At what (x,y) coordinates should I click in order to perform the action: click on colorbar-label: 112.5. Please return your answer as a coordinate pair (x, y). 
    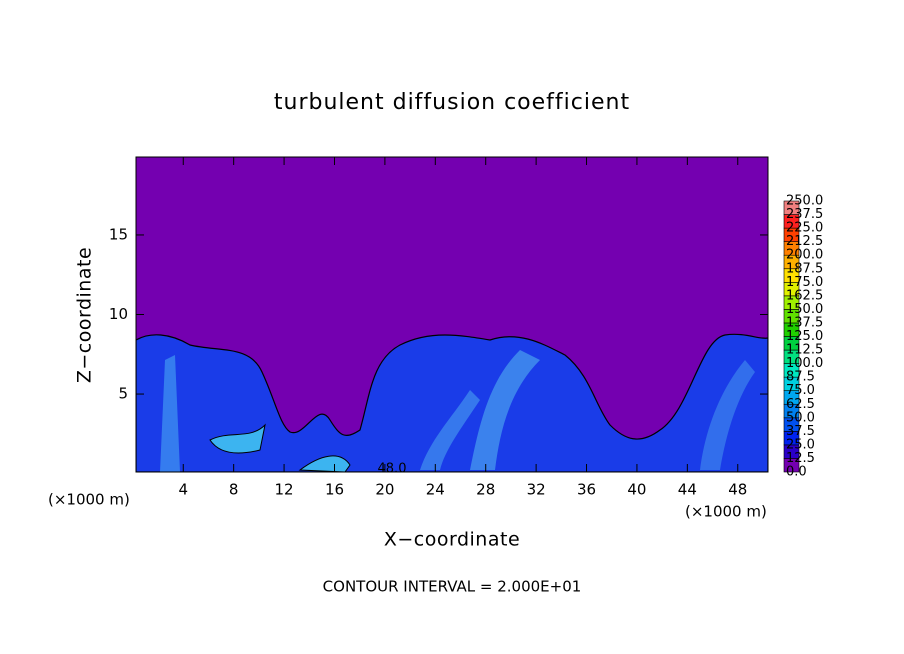
    Looking at the image, I should click on (804, 350).